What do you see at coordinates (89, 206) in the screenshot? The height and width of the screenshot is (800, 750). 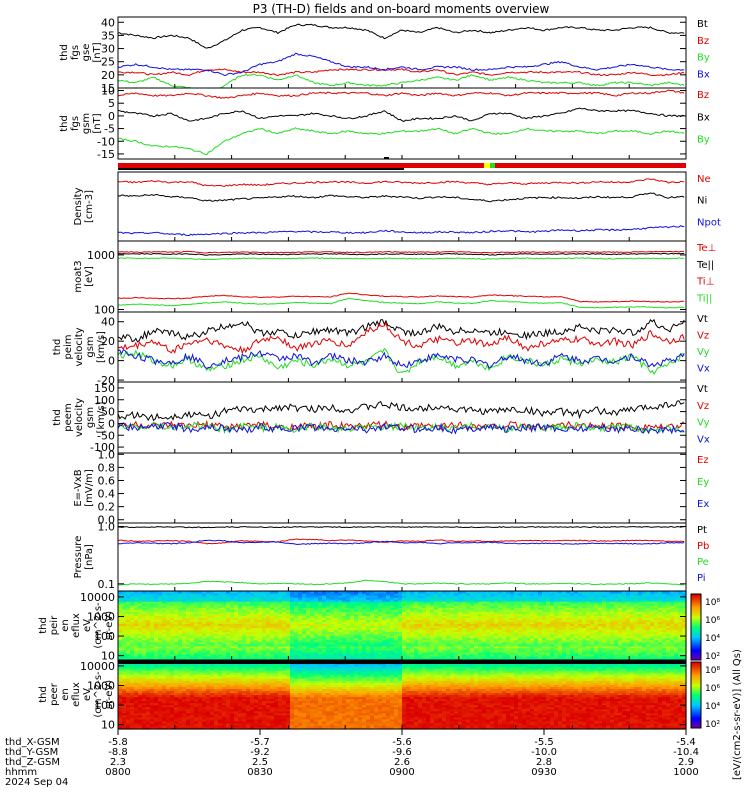 I see `y-axis-label-line: [cm-3]` at bounding box center [89, 206].